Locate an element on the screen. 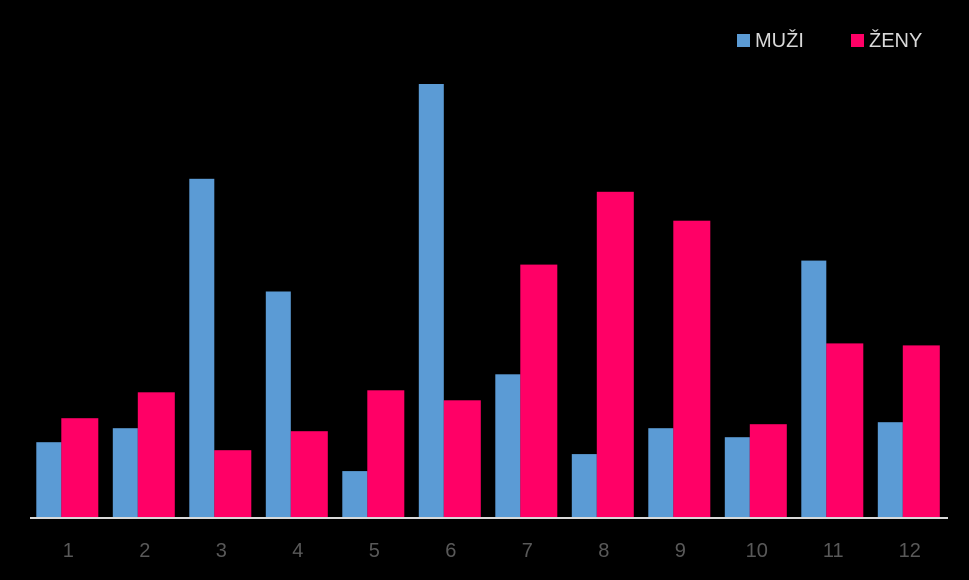 The height and width of the screenshot is (580, 969). x-tick-label: 6 is located at coordinates (450, 551).